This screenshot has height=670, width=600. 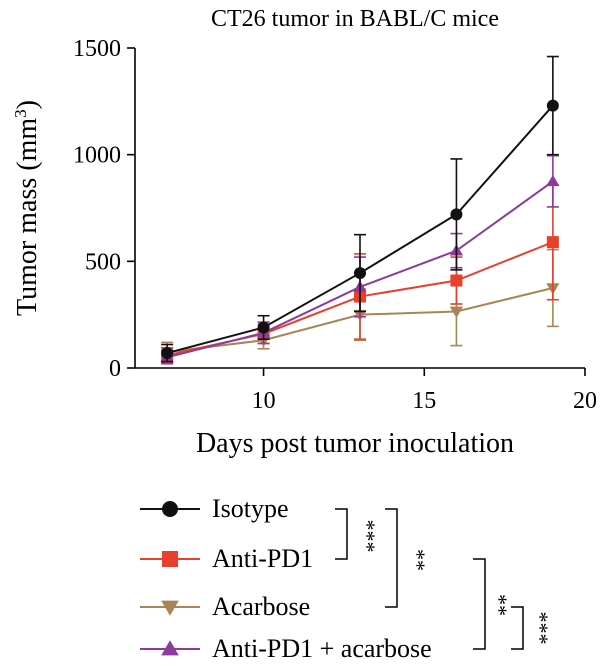 What do you see at coordinates (27, 208) in the screenshot?
I see `y-axis-label: Tumor mass (mm3)` at bounding box center [27, 208].